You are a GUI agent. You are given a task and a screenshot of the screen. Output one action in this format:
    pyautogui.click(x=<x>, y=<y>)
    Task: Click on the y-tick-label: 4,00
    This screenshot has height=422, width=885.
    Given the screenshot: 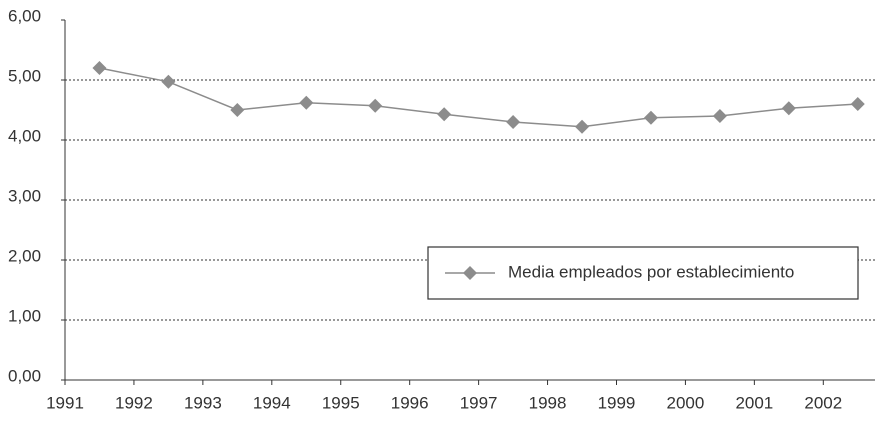 What is the action you would take?
    pyautogui.click(x=24, y=135)
    